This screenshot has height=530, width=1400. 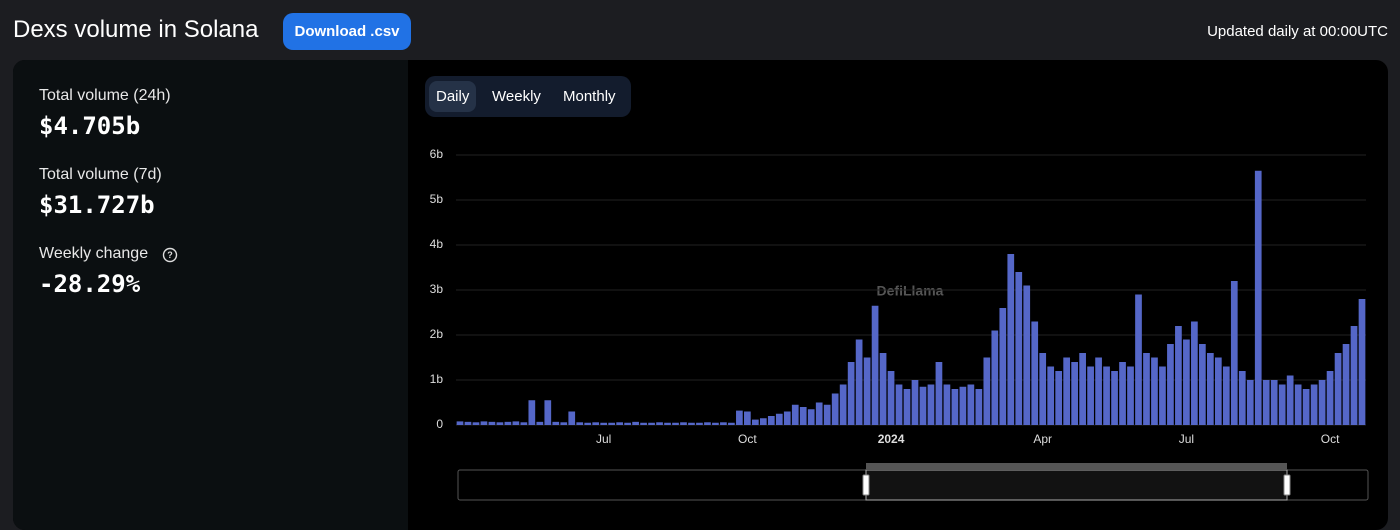 What do you see at coordinates (453, 96) in the screenshot?
I see `tab: Daily` at bounding box center [453, 96].